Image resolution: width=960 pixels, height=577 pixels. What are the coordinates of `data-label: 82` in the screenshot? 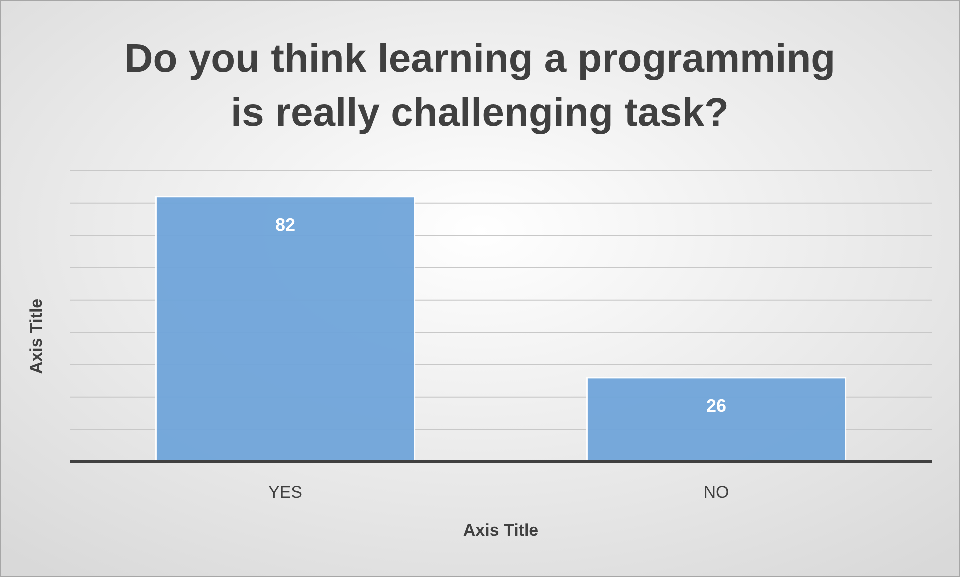 It's located at (285, 224).